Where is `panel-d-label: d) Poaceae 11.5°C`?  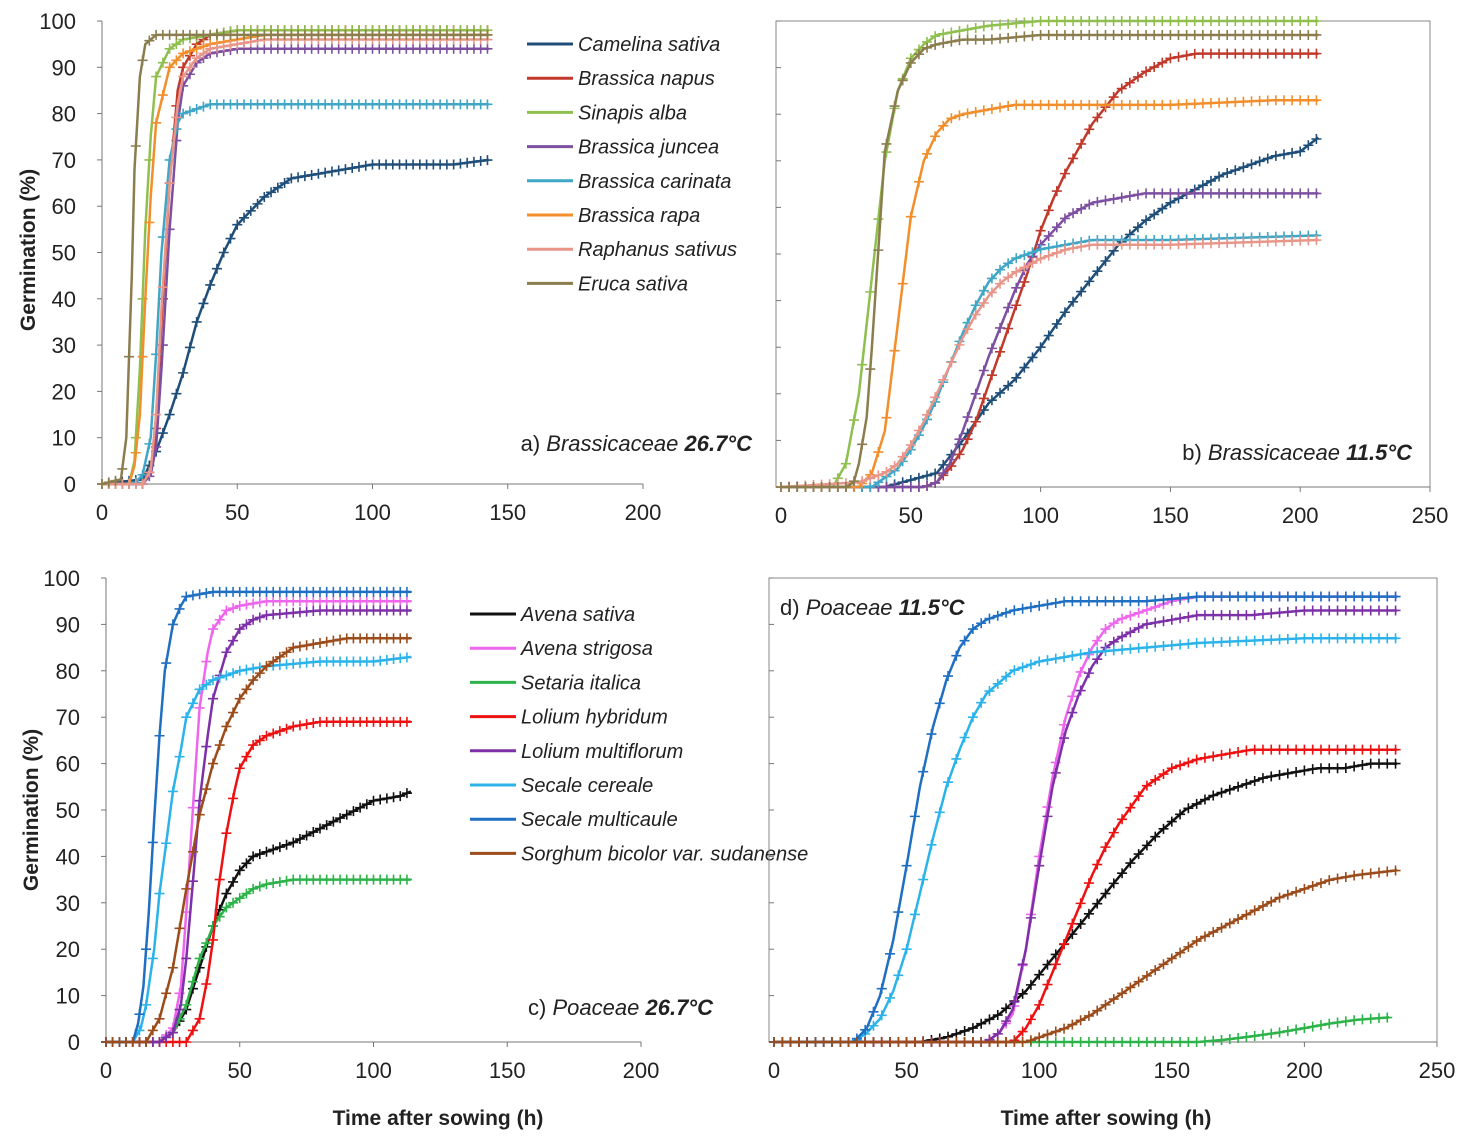 panel-d-label: d) Poaceae 11.5°C is located at coordinates (873, 607).